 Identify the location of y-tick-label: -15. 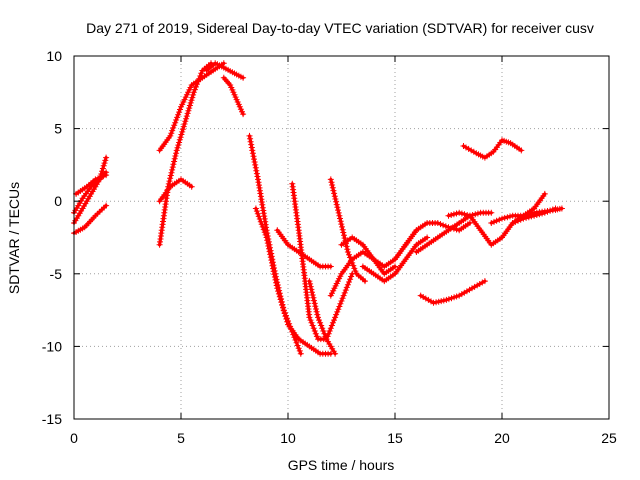
(52, 419).